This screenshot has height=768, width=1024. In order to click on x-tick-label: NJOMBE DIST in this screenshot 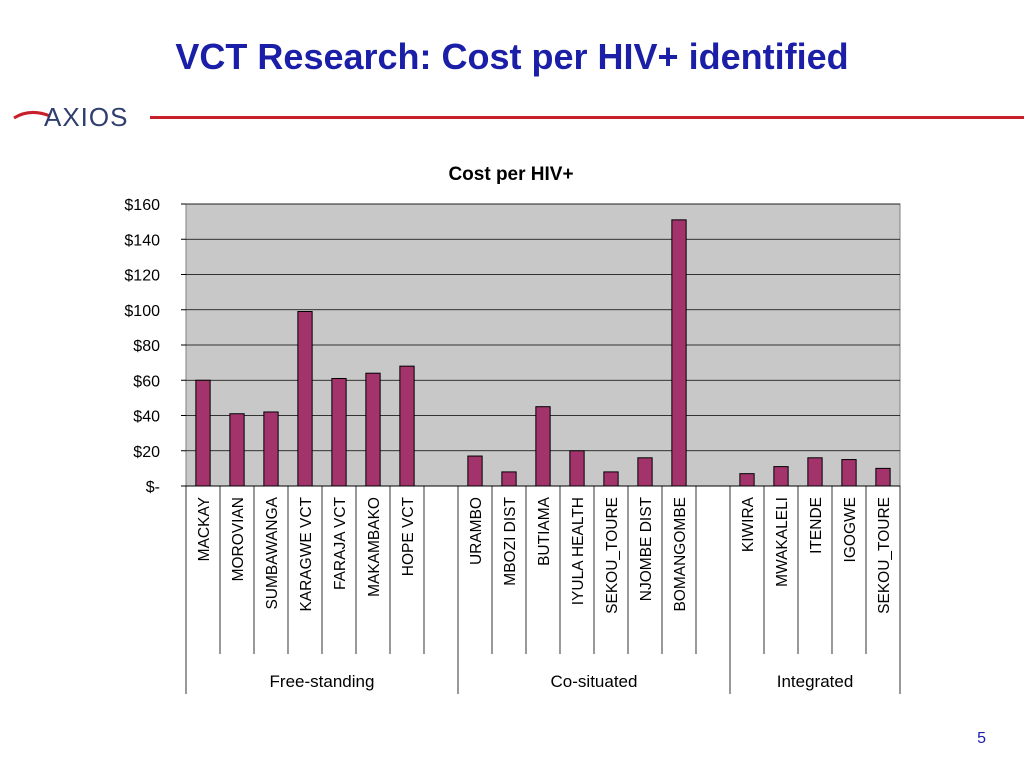, I will do `click(646, 548)`.